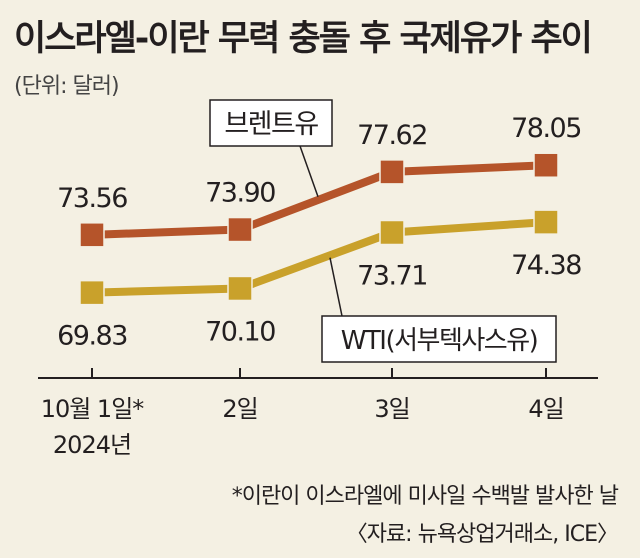 This screenshot has width=640, height=558. Describe the element at coordinates (392, 135) in the screenshot. I see `data-label: 77.62` at that location.